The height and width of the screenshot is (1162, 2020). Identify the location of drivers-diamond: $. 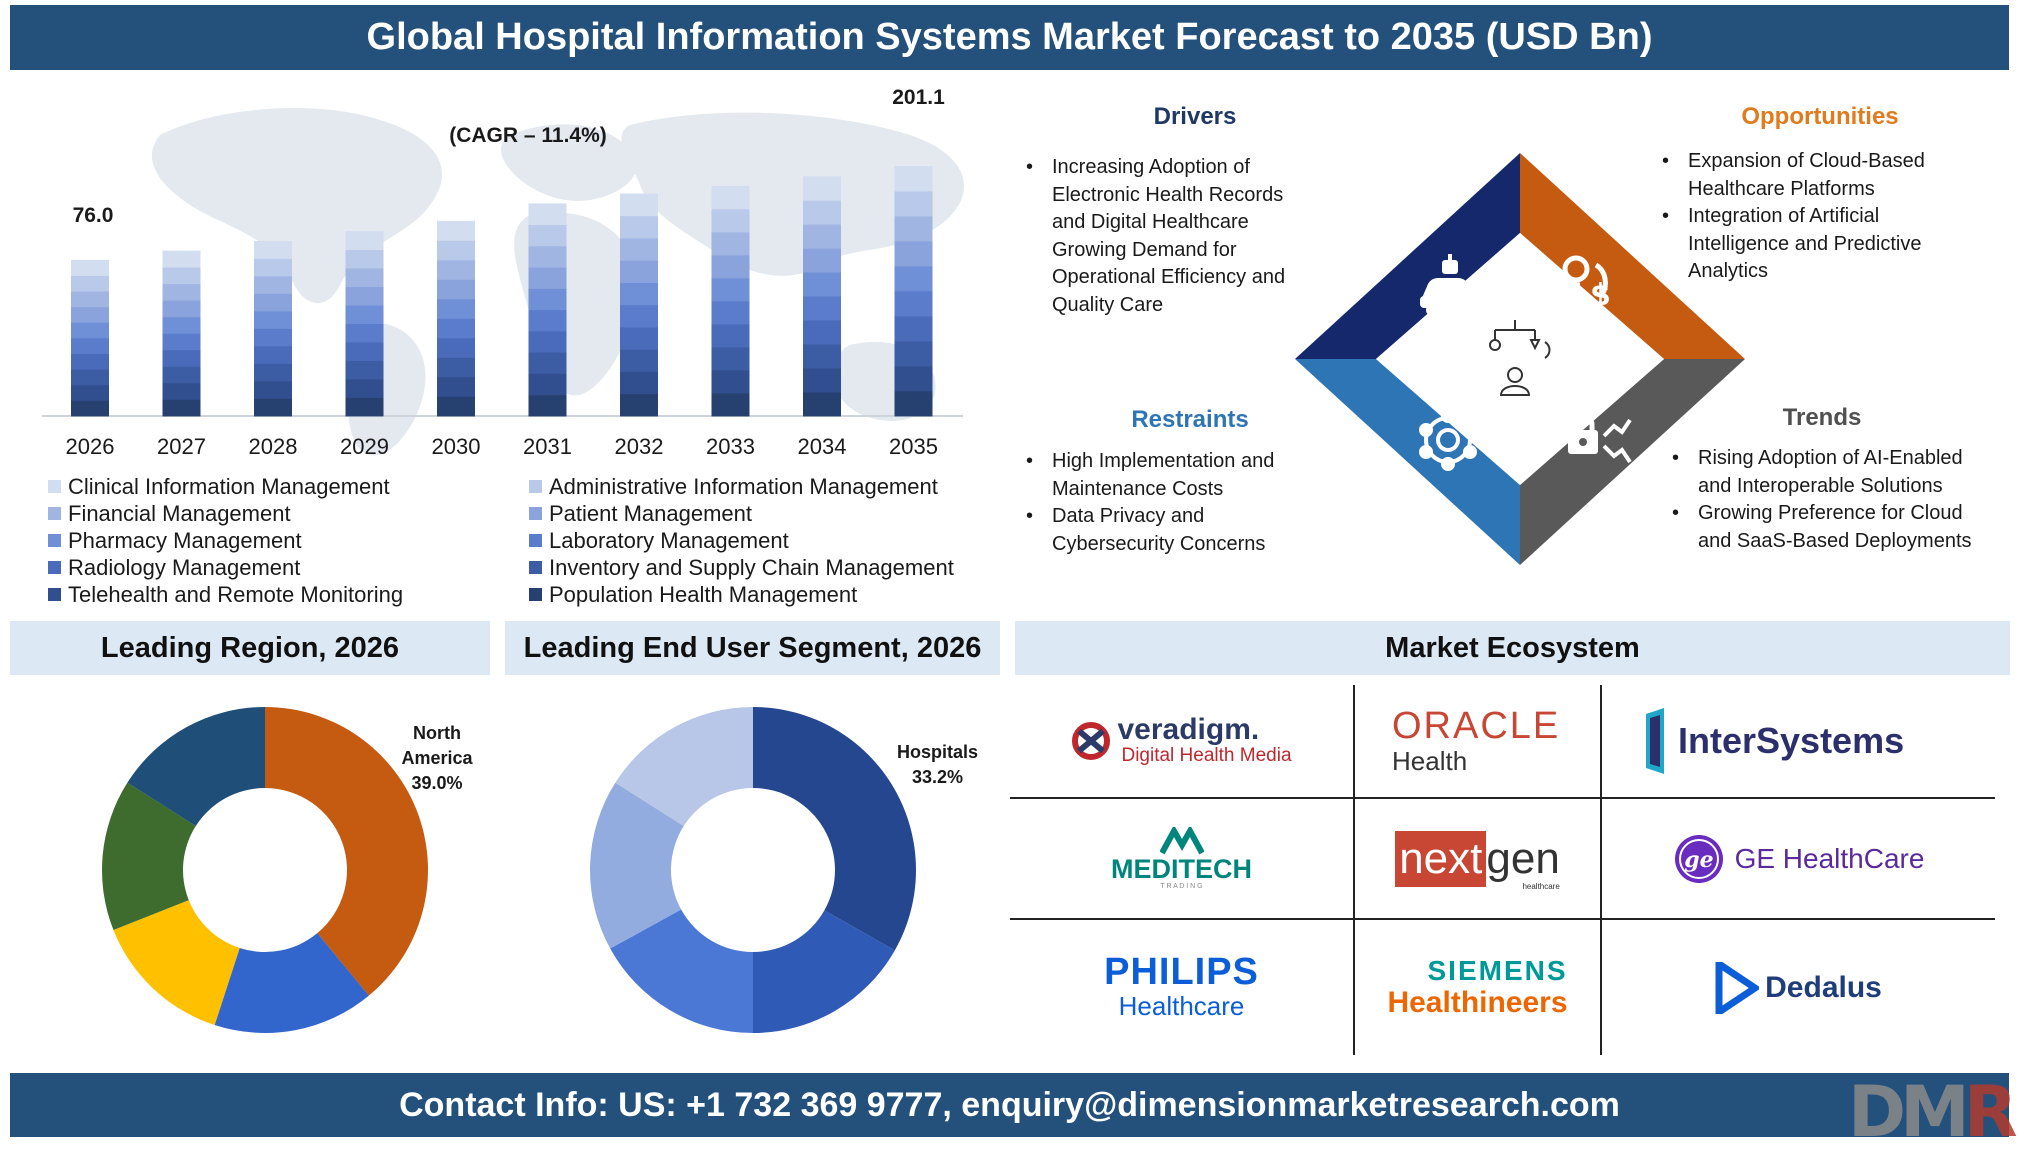
(1520, 359).